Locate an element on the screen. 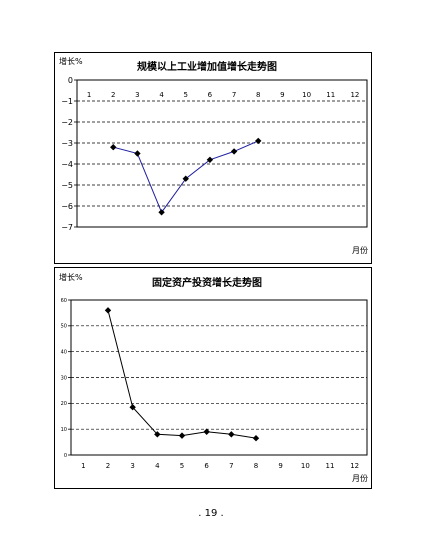 The image size is (422, 549). chart2-x-tick-label: 6 is located at coordinates (206, 466).